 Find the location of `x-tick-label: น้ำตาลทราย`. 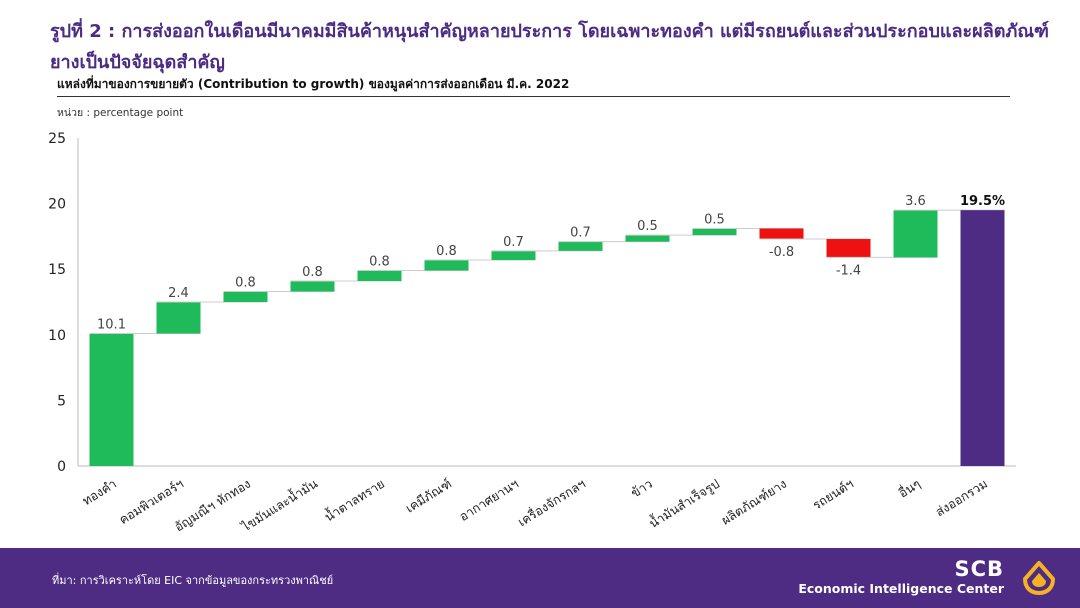

x-tick-label: น้ำตาลทราย is located at coordinates (354, 499).